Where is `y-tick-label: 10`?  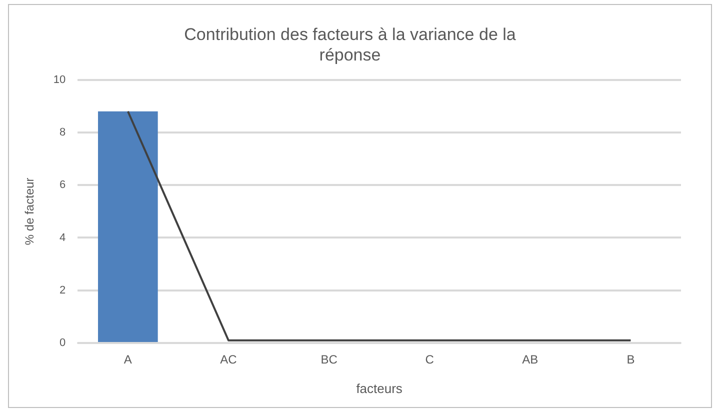 y-tick-label: 10 is located at coordinates (59, 80).